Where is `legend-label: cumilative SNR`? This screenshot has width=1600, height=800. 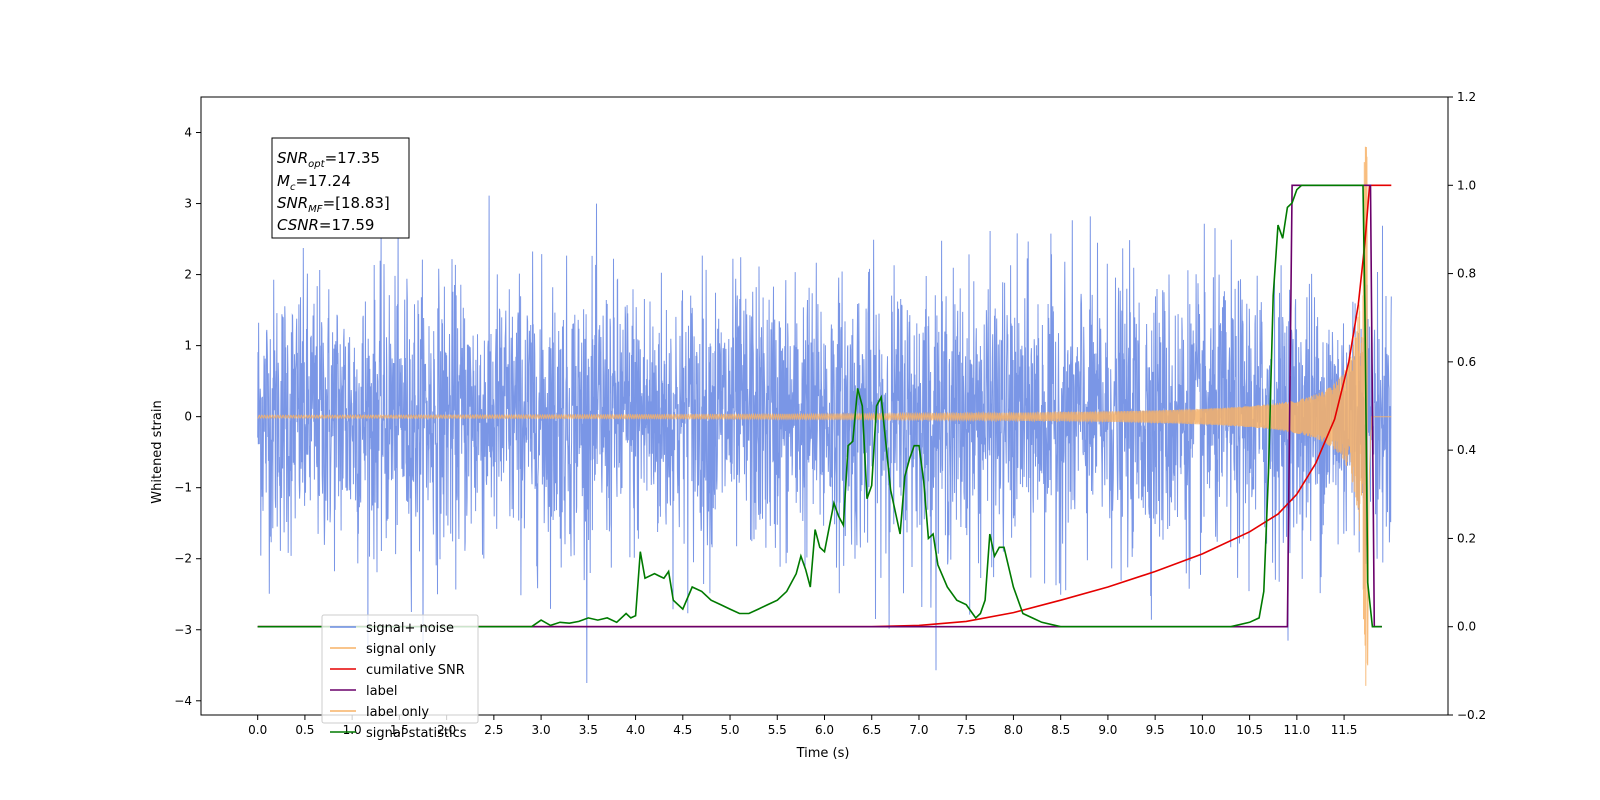
legend-label: cumilative SNR is located at coordinates (415, 670).